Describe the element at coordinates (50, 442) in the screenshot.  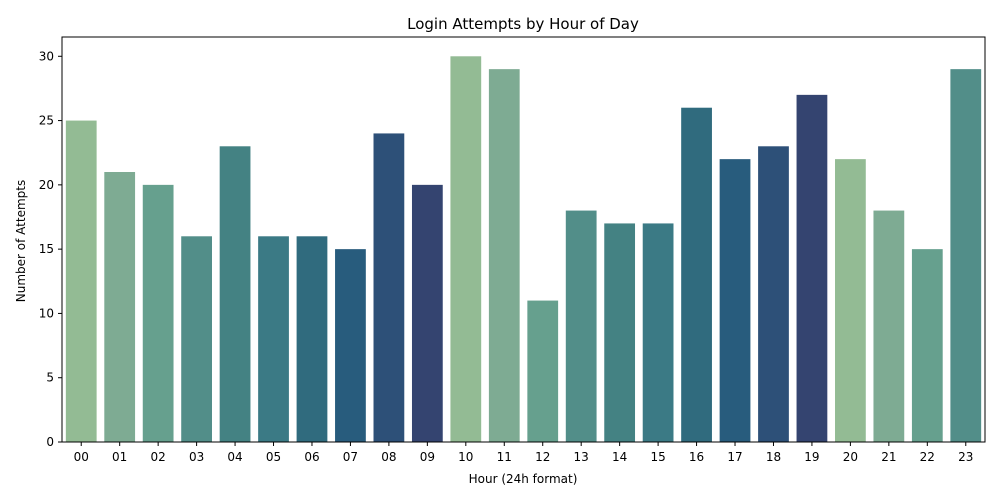
I see `y-tick-label-0: 0` at that location.